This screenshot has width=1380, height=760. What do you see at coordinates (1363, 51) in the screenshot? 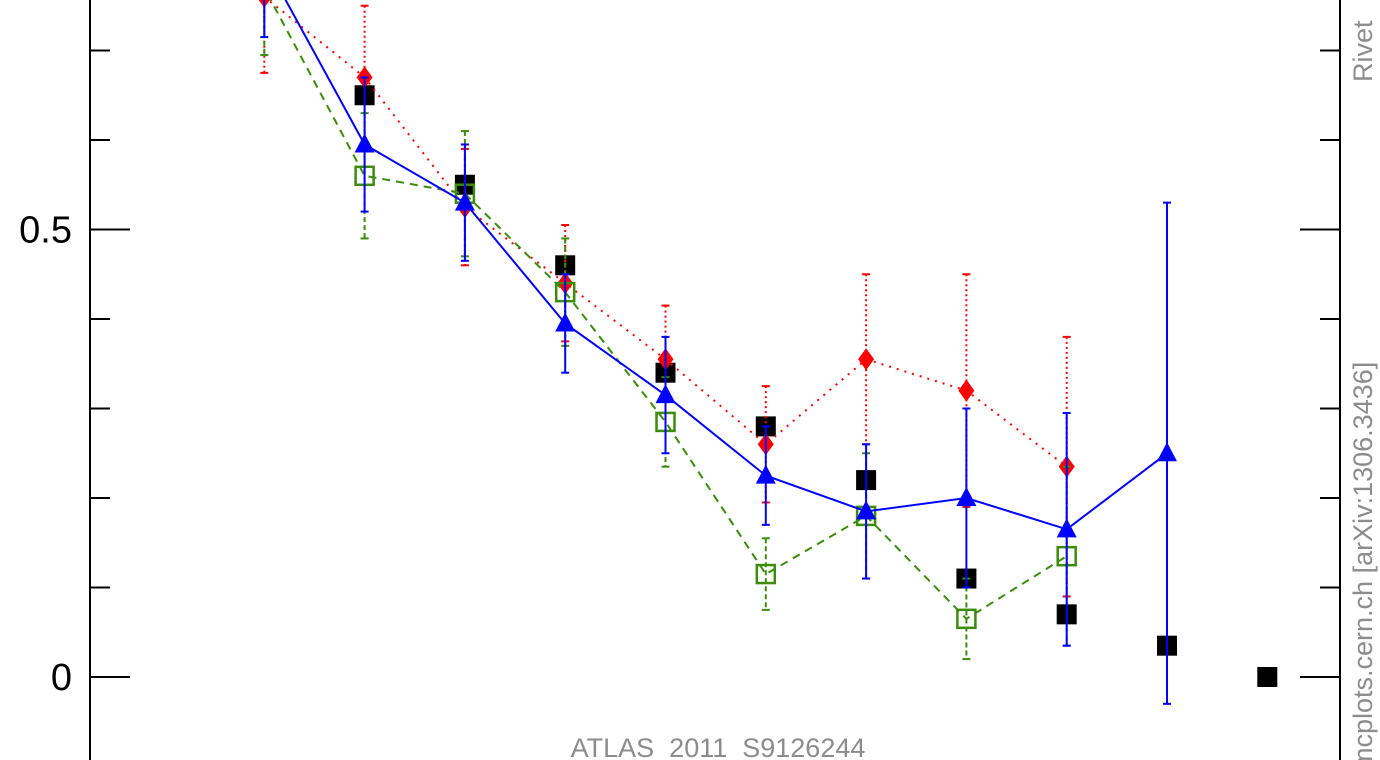
I see `rivet-label: Rivet` at bounding box center [1363, 51].